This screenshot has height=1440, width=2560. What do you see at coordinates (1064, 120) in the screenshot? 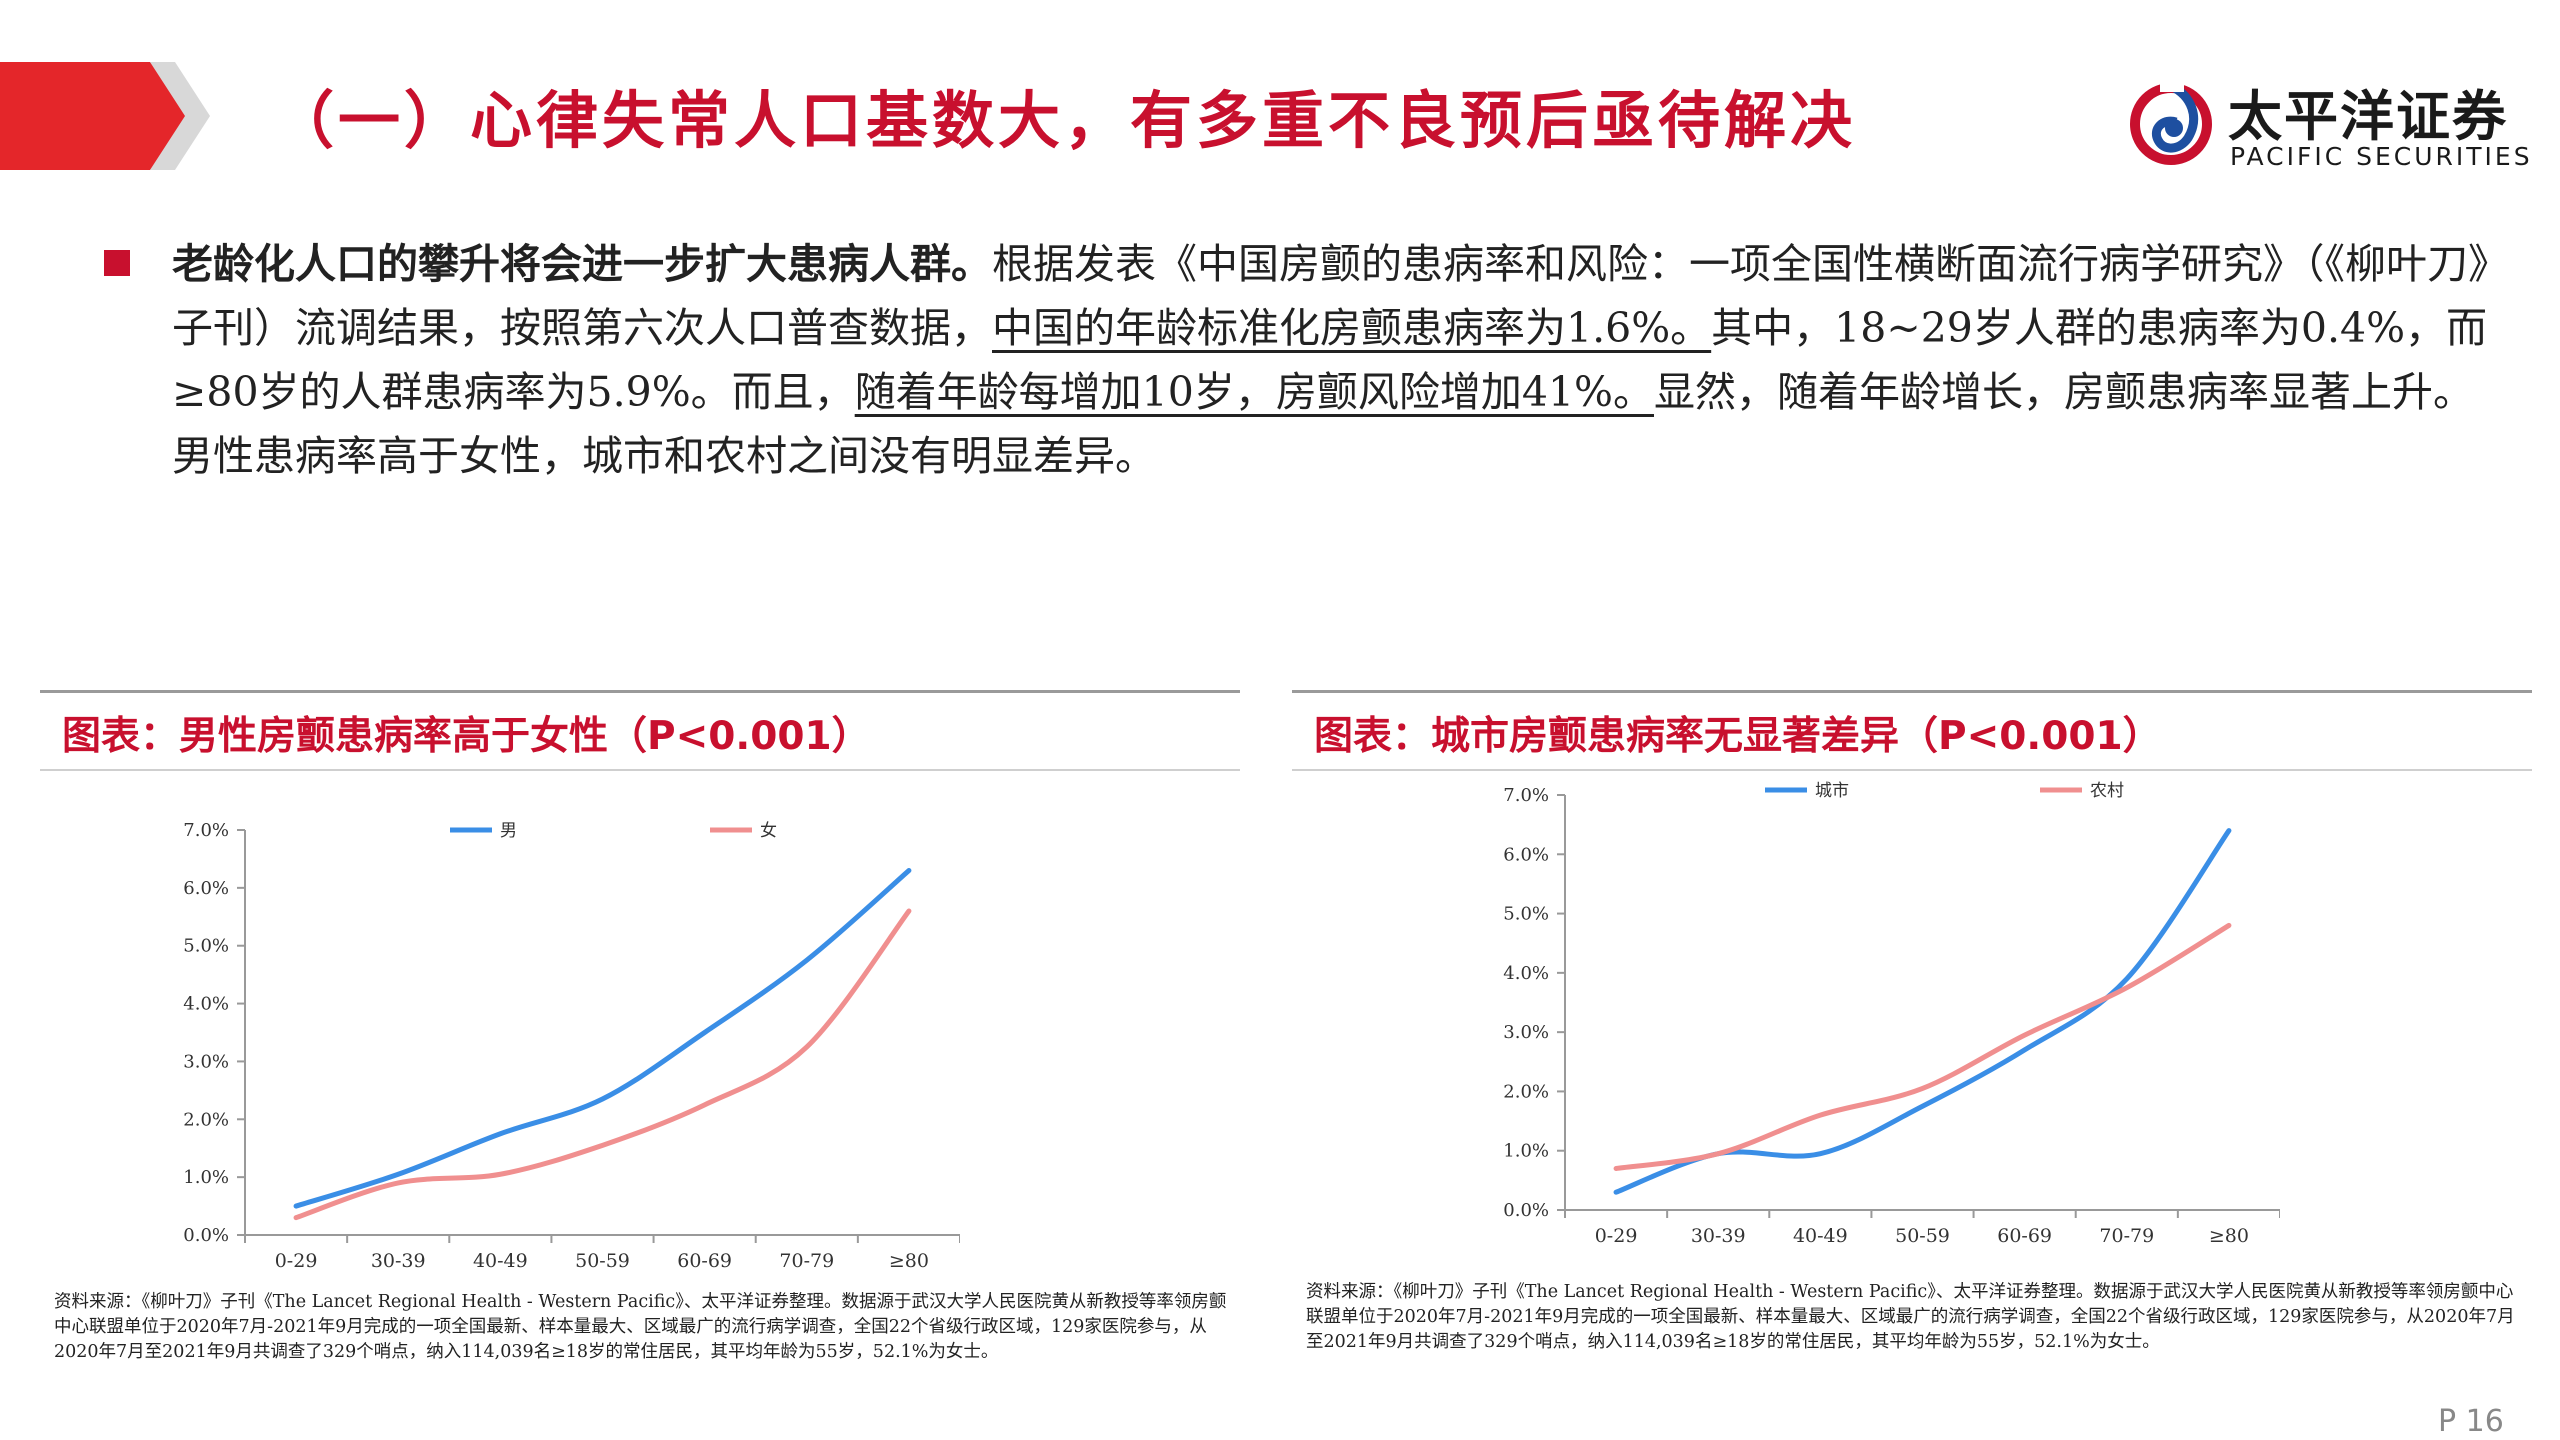
I see `page-title: （一）心律失常人口基数大，有多重不良预后亟待解决` at bounding box center [1064, 120].